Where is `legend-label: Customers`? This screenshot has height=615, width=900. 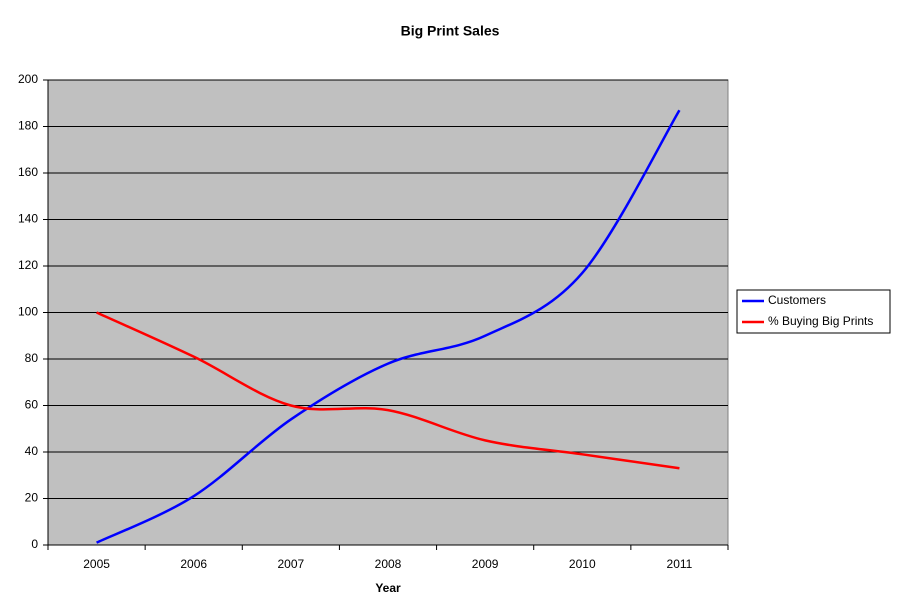
legend-label: Customers is located at coordinates (797, 300).